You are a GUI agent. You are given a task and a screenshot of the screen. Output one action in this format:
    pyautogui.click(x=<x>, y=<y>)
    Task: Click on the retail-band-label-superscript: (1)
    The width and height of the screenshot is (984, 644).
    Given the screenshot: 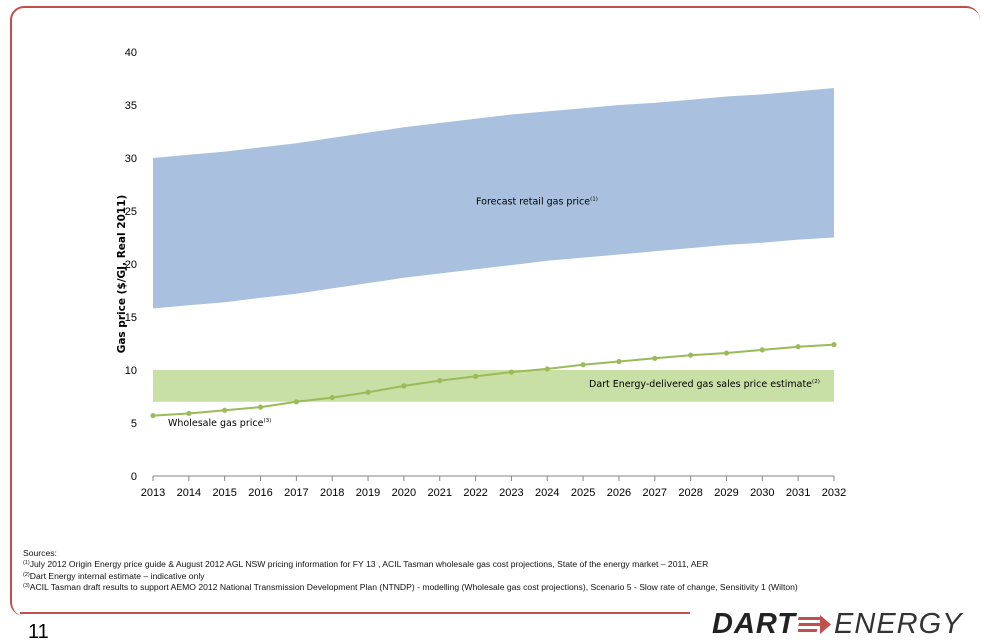 What is the action you would take?
    pyautogui.click(x=594, y=200)
    